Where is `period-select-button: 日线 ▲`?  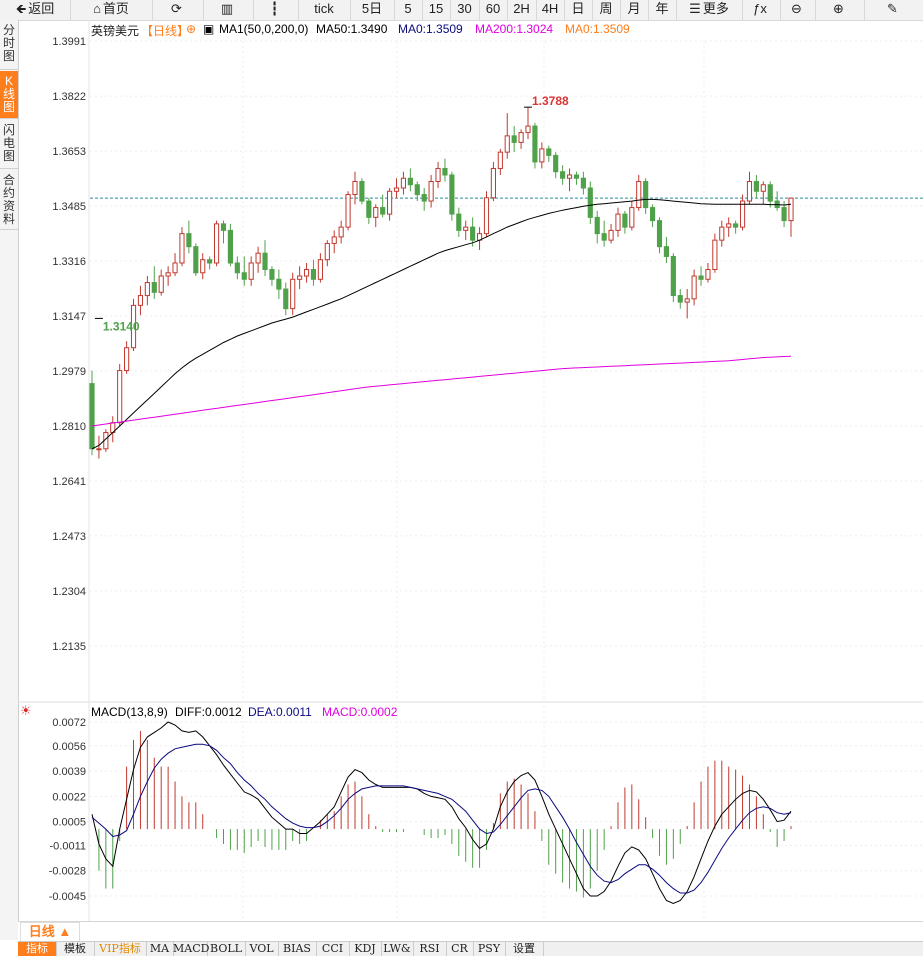
period-select-button: 日线 ▲ is located at coordinates (50, 932).